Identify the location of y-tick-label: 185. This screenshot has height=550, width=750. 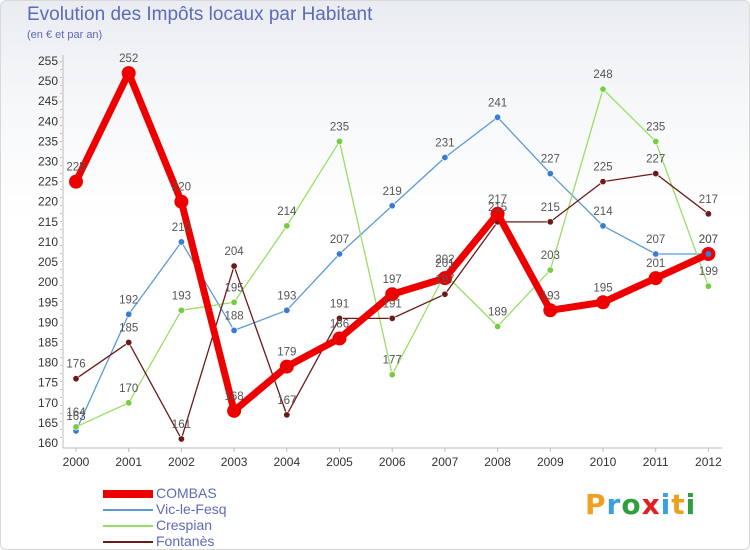
(48, 342).